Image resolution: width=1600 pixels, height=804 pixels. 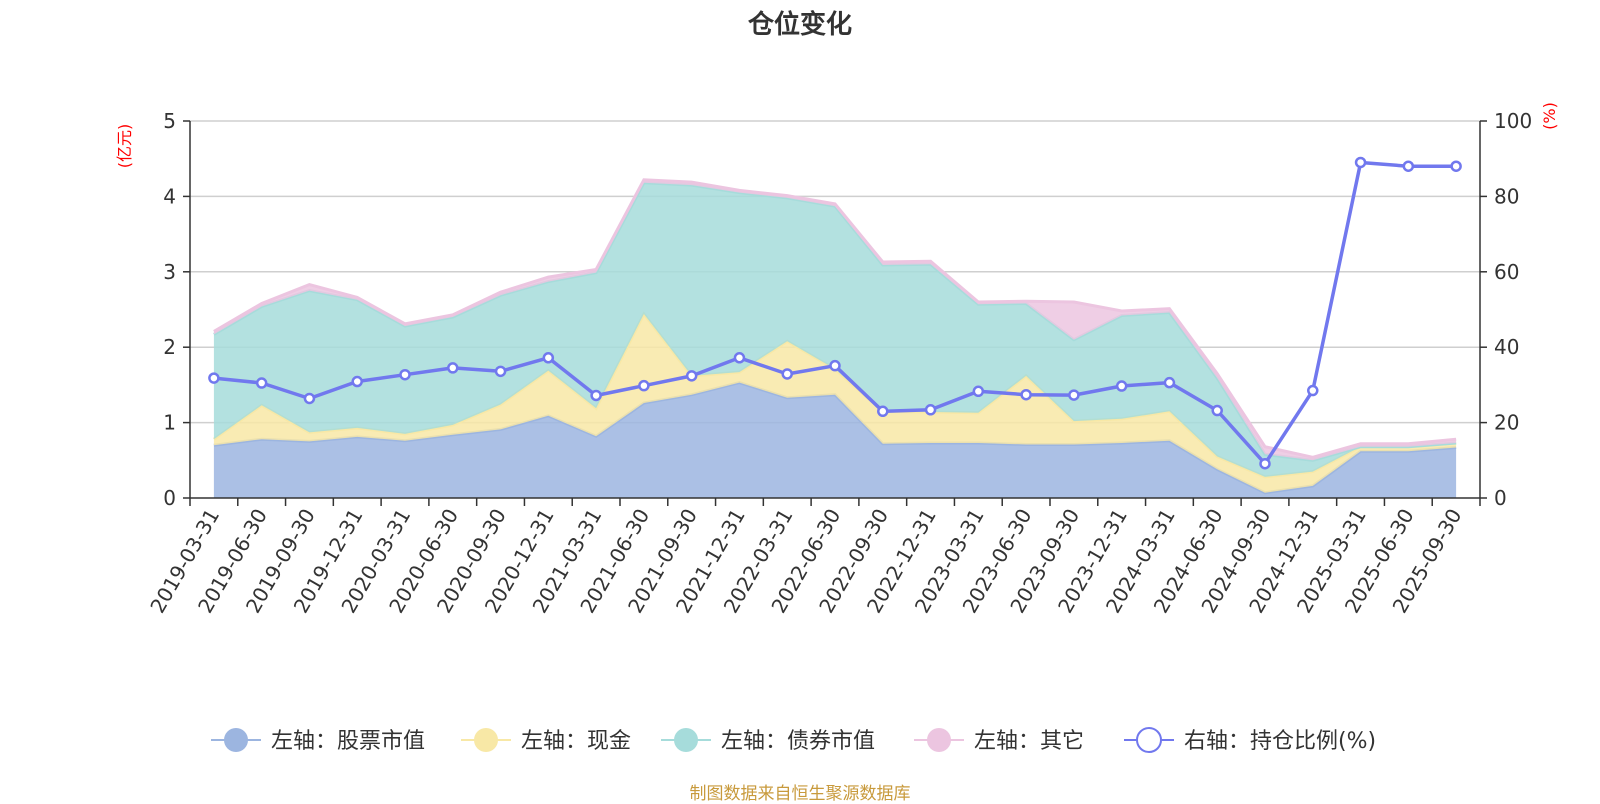 I want to click on legend: 左轴：股票市值 左轴：现金 左轴：债券市值 左轴：其它 右轴：持仓比例(%), so click(x=793, y=740).